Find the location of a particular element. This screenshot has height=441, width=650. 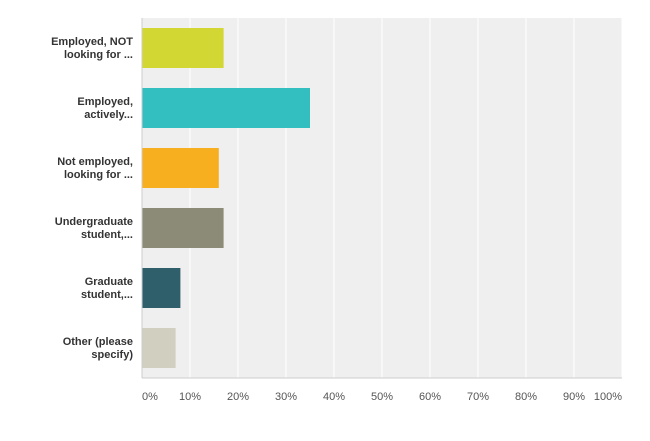

x-tick-label: 60% is located at coordinates (430, 397).